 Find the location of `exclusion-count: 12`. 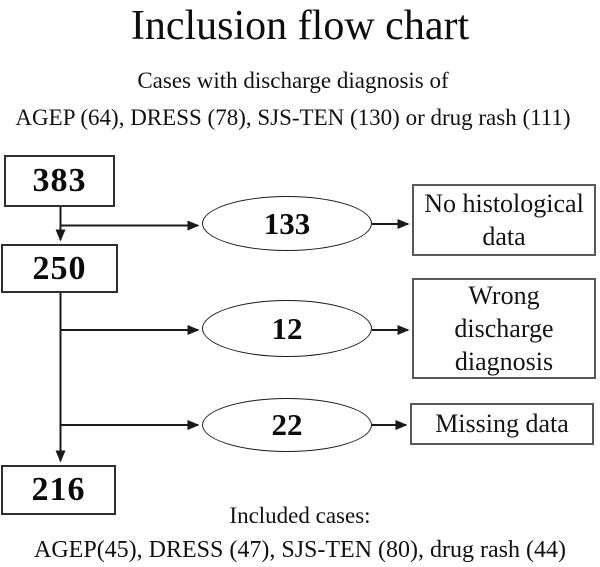

exclusion-count: 12 is located at coordinates (287, 328).